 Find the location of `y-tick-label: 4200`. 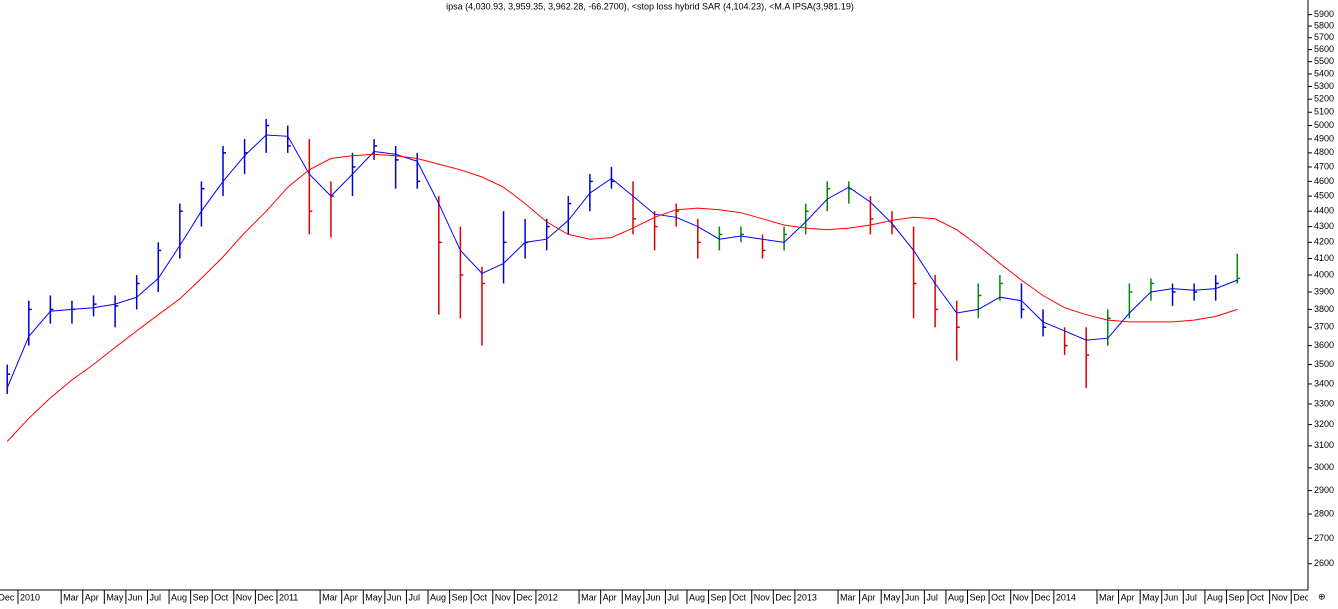

y-tick-label: 4200 is located at coordinates (1324, 242).